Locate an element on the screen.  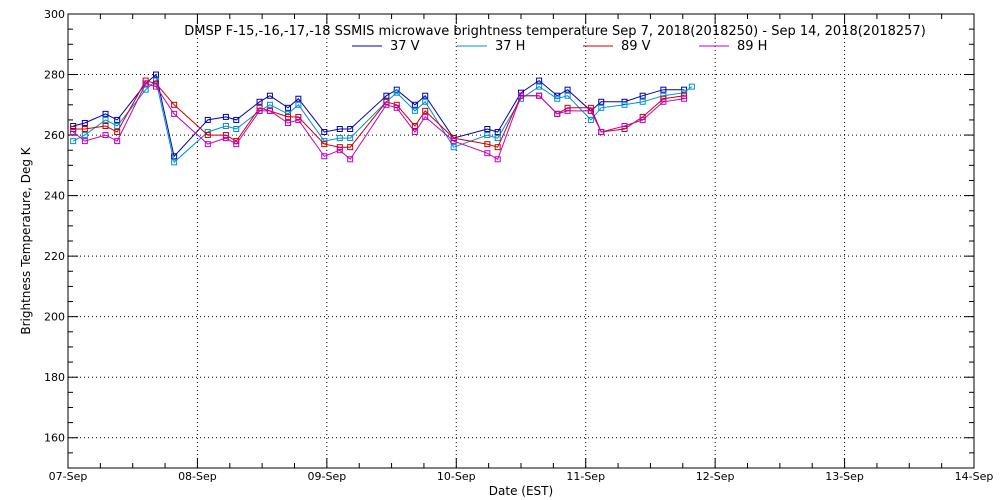
x-tick-label: 07-Sep is located at coordinates (68, 476).